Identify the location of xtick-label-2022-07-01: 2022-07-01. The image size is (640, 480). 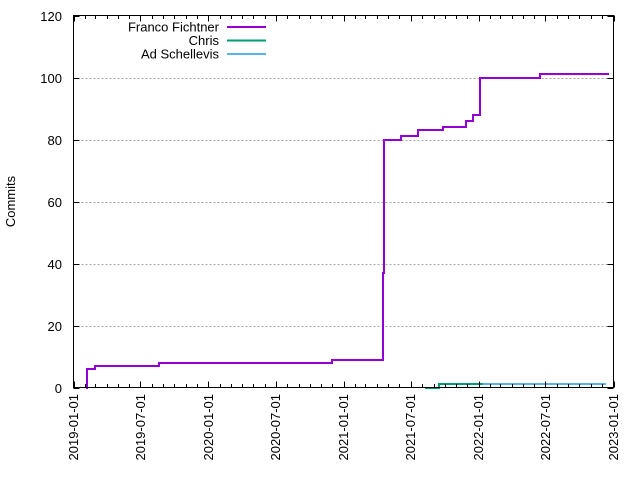
(545, 427).